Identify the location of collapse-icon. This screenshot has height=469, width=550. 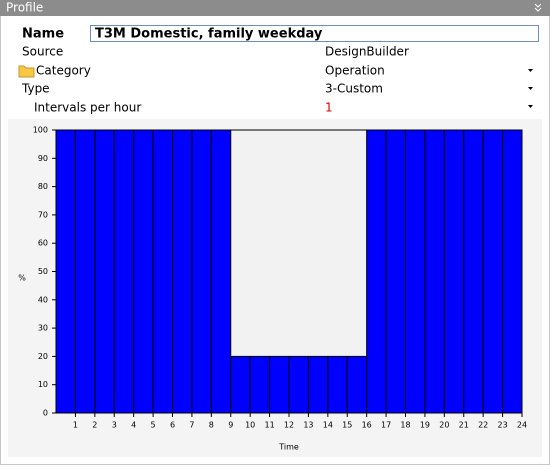
(538, 7).